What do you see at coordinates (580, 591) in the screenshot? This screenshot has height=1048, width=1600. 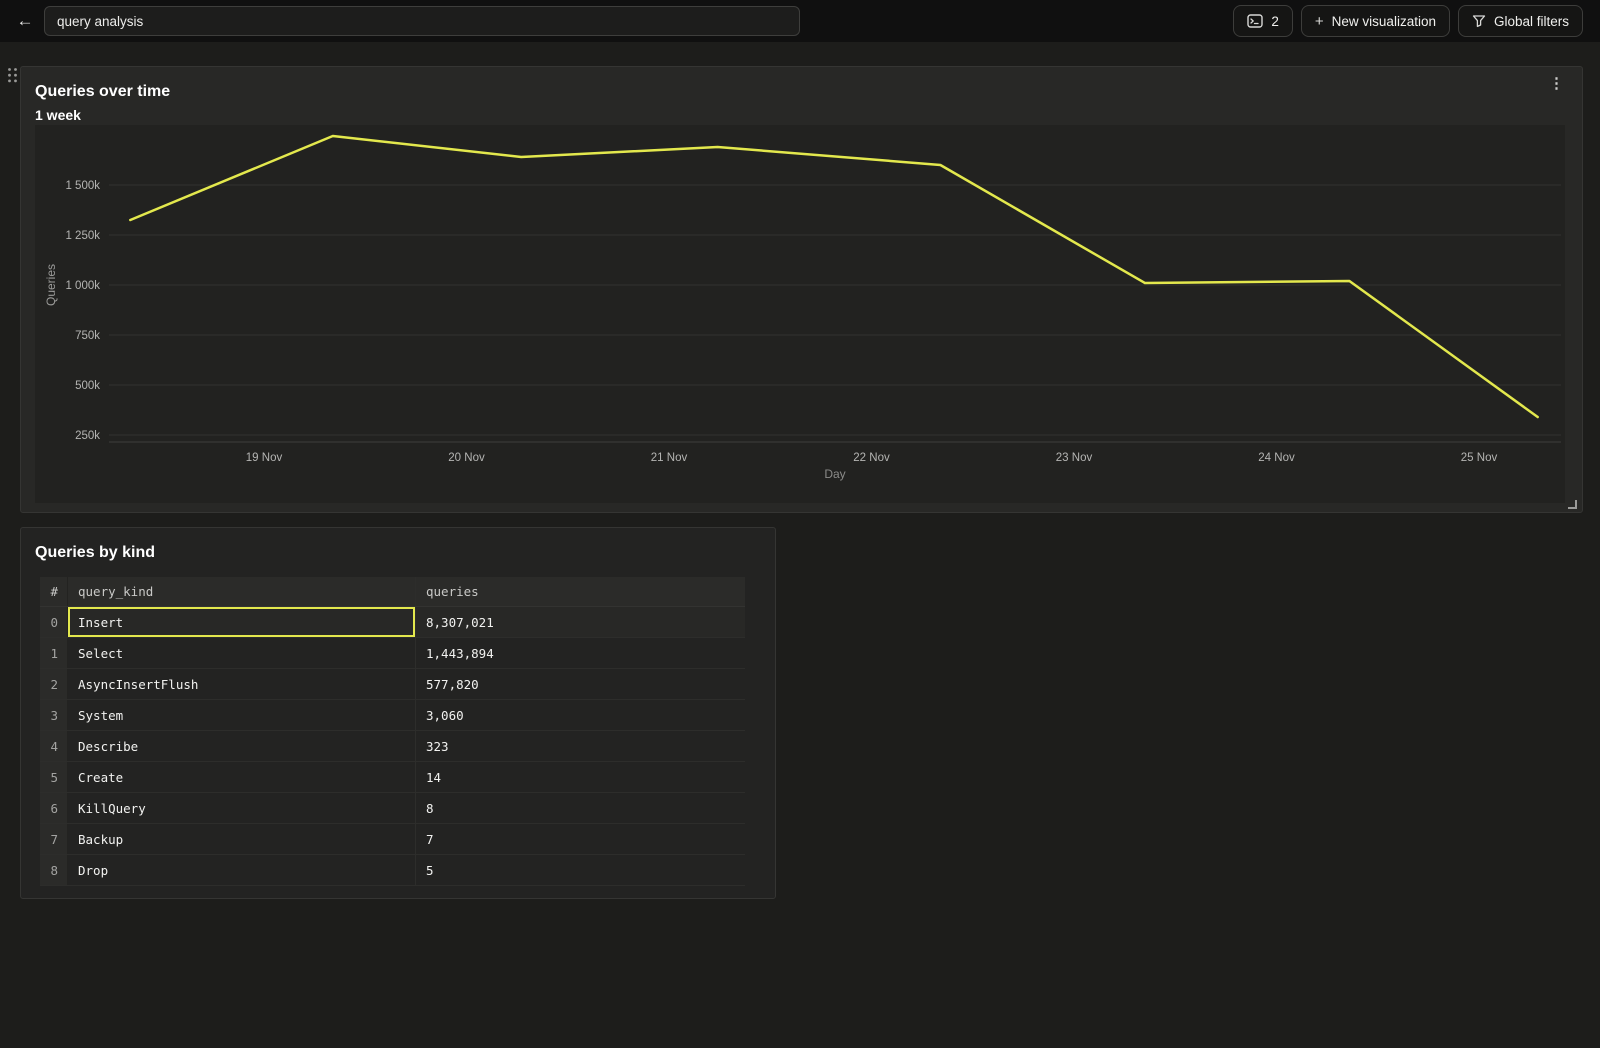 I see `header-queries: queries` at bounding box center [580, 591].